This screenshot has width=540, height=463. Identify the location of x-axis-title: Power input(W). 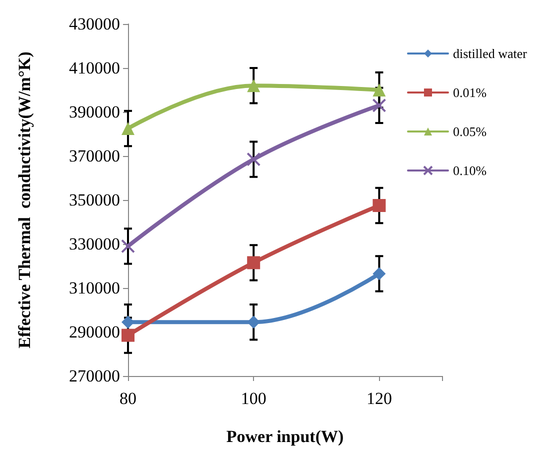
(285, 436).